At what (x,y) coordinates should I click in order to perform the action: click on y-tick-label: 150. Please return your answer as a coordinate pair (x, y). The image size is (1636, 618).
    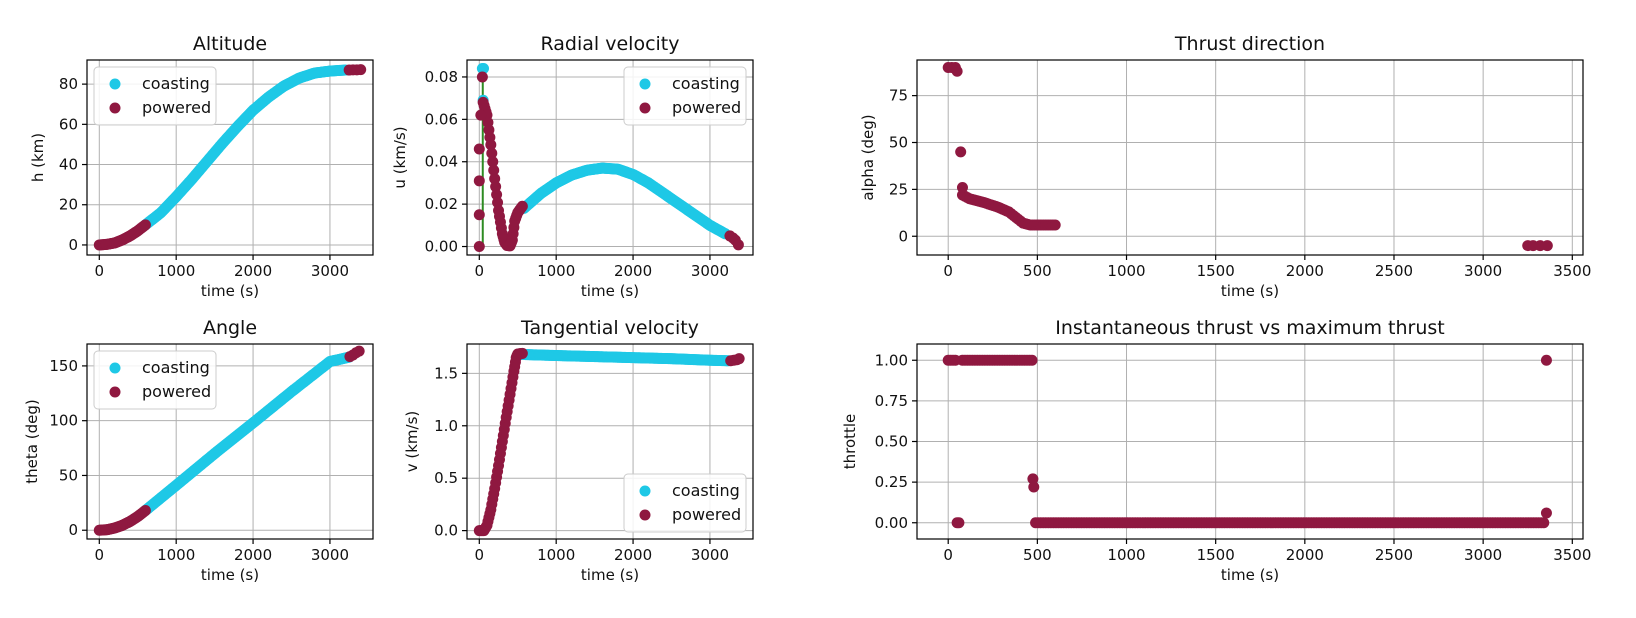
    Looking at the image, I should click on (63, 366).